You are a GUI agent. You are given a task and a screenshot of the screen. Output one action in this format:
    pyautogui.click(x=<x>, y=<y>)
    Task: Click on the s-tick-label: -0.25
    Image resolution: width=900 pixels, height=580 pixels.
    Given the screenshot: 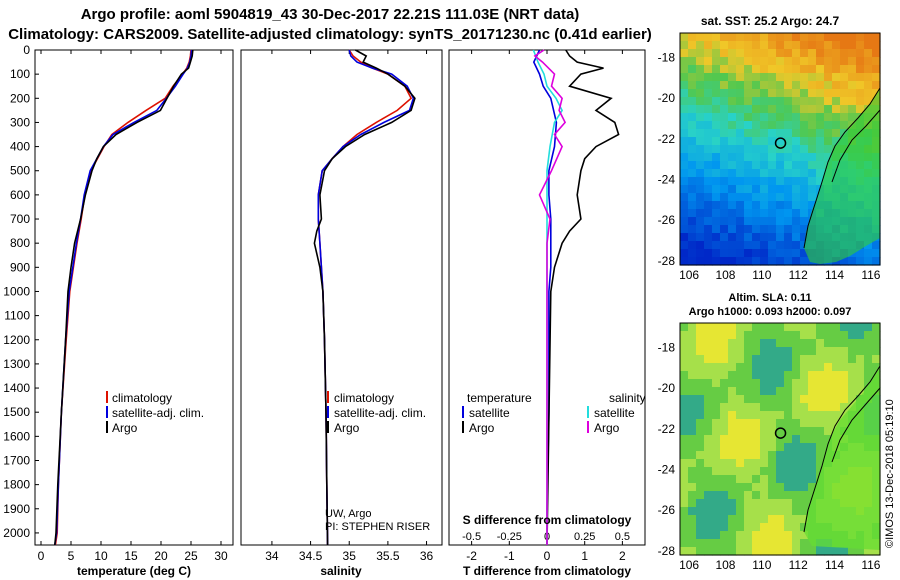 What is the action you would take?
    pyautogui.click(x=509, y=537)
    